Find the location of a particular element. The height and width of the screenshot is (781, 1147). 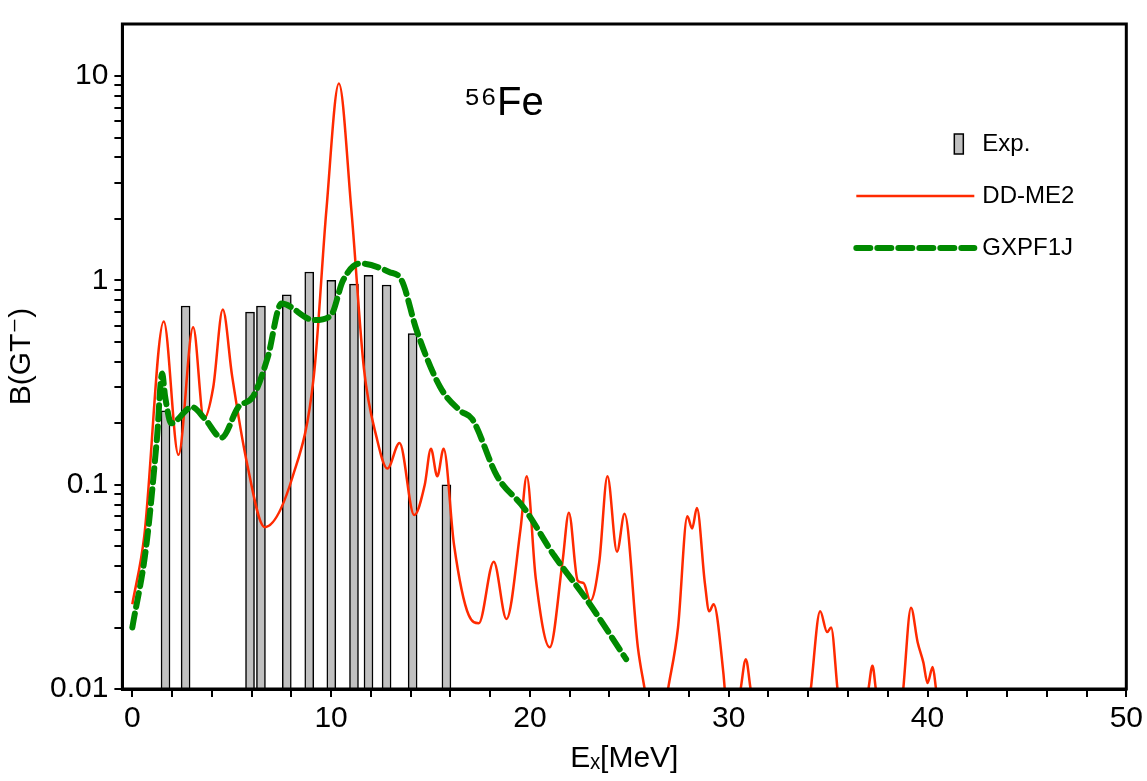

x-tick-label: 20 is located at coordinates (530, 717).